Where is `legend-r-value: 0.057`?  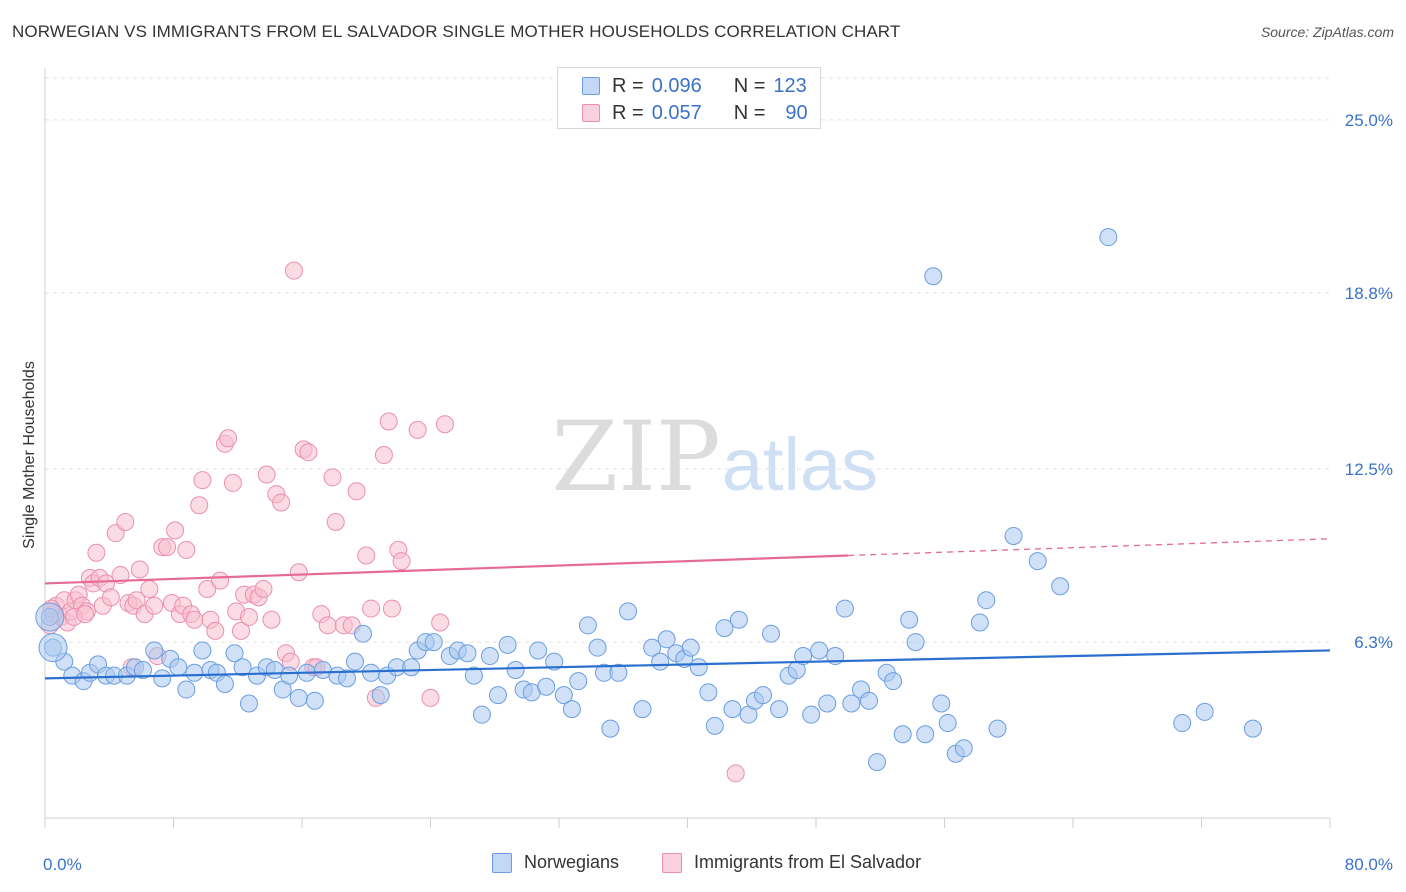
legend-r-value: 0.057 is located at coordinates (676, 112).